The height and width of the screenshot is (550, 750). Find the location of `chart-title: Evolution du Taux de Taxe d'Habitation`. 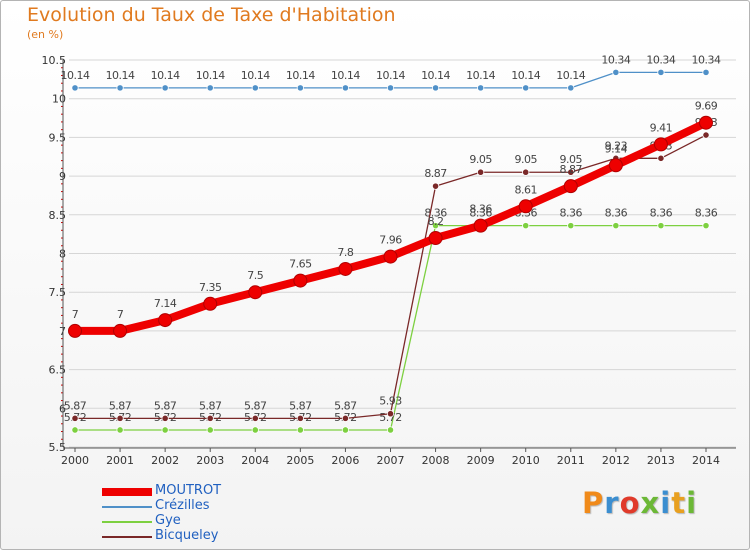

chart-title: Evolution du Taux de Taxe d'Habitation is located at coordinates (211, 15).